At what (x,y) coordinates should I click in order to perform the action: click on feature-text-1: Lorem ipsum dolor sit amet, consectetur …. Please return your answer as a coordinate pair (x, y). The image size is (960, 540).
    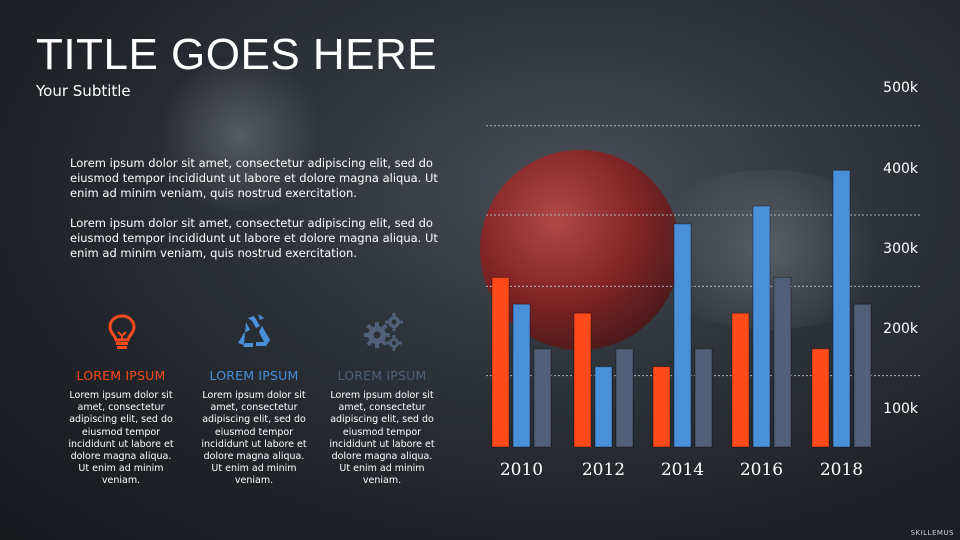
    Looking at the image, I should click on (121, 438).